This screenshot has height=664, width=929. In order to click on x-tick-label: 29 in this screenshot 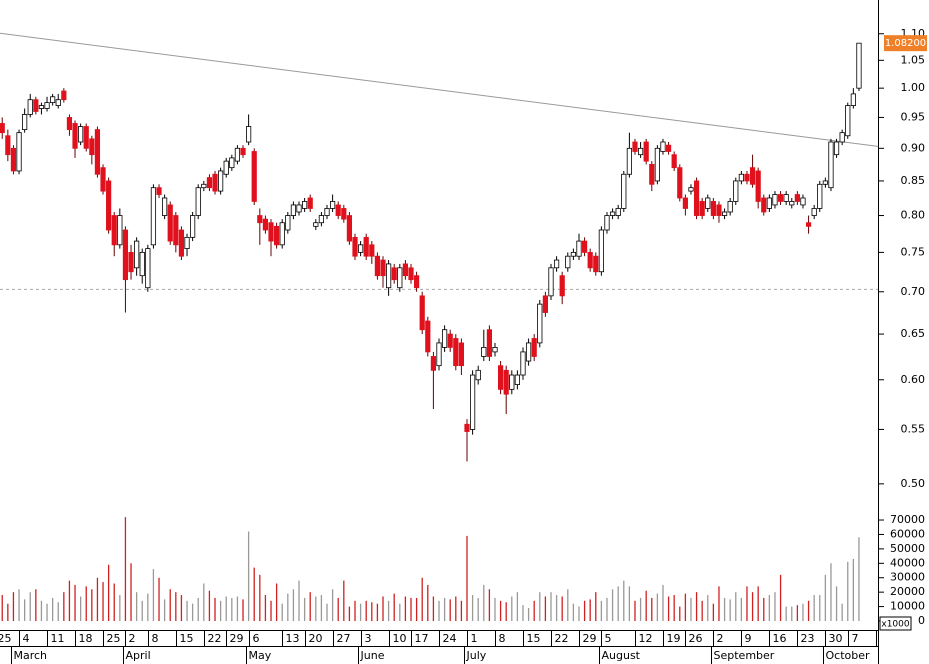, I will do `click(237, 638)`.